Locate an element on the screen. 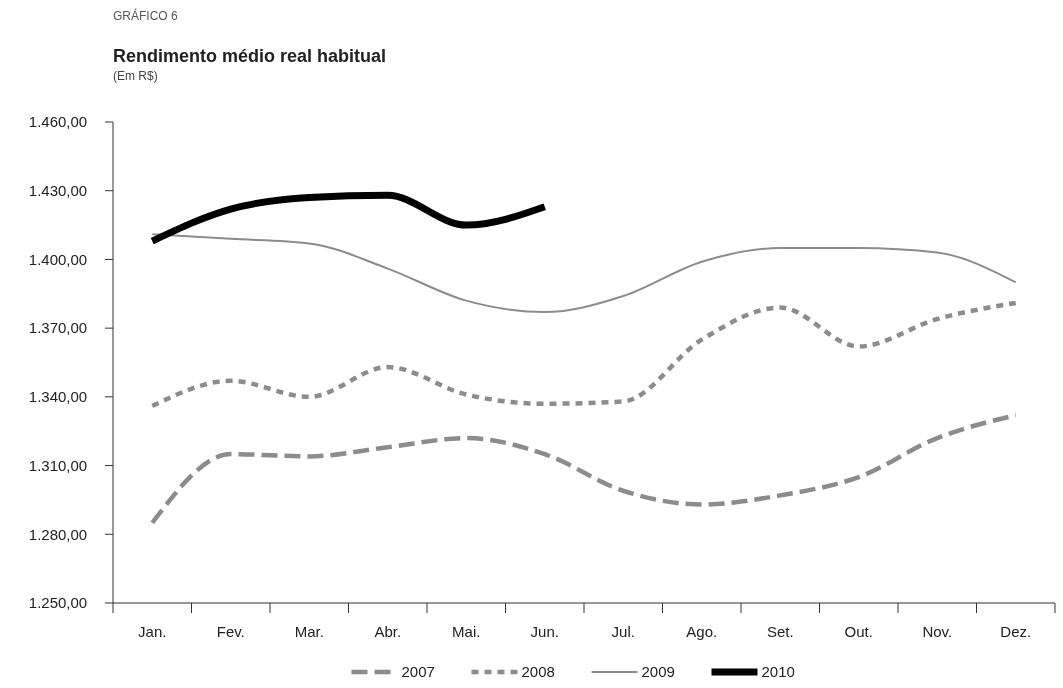 This screenshot has height=688, width=1063. y-tick-label: 1.250,00 is located at coordinates (58, 603).